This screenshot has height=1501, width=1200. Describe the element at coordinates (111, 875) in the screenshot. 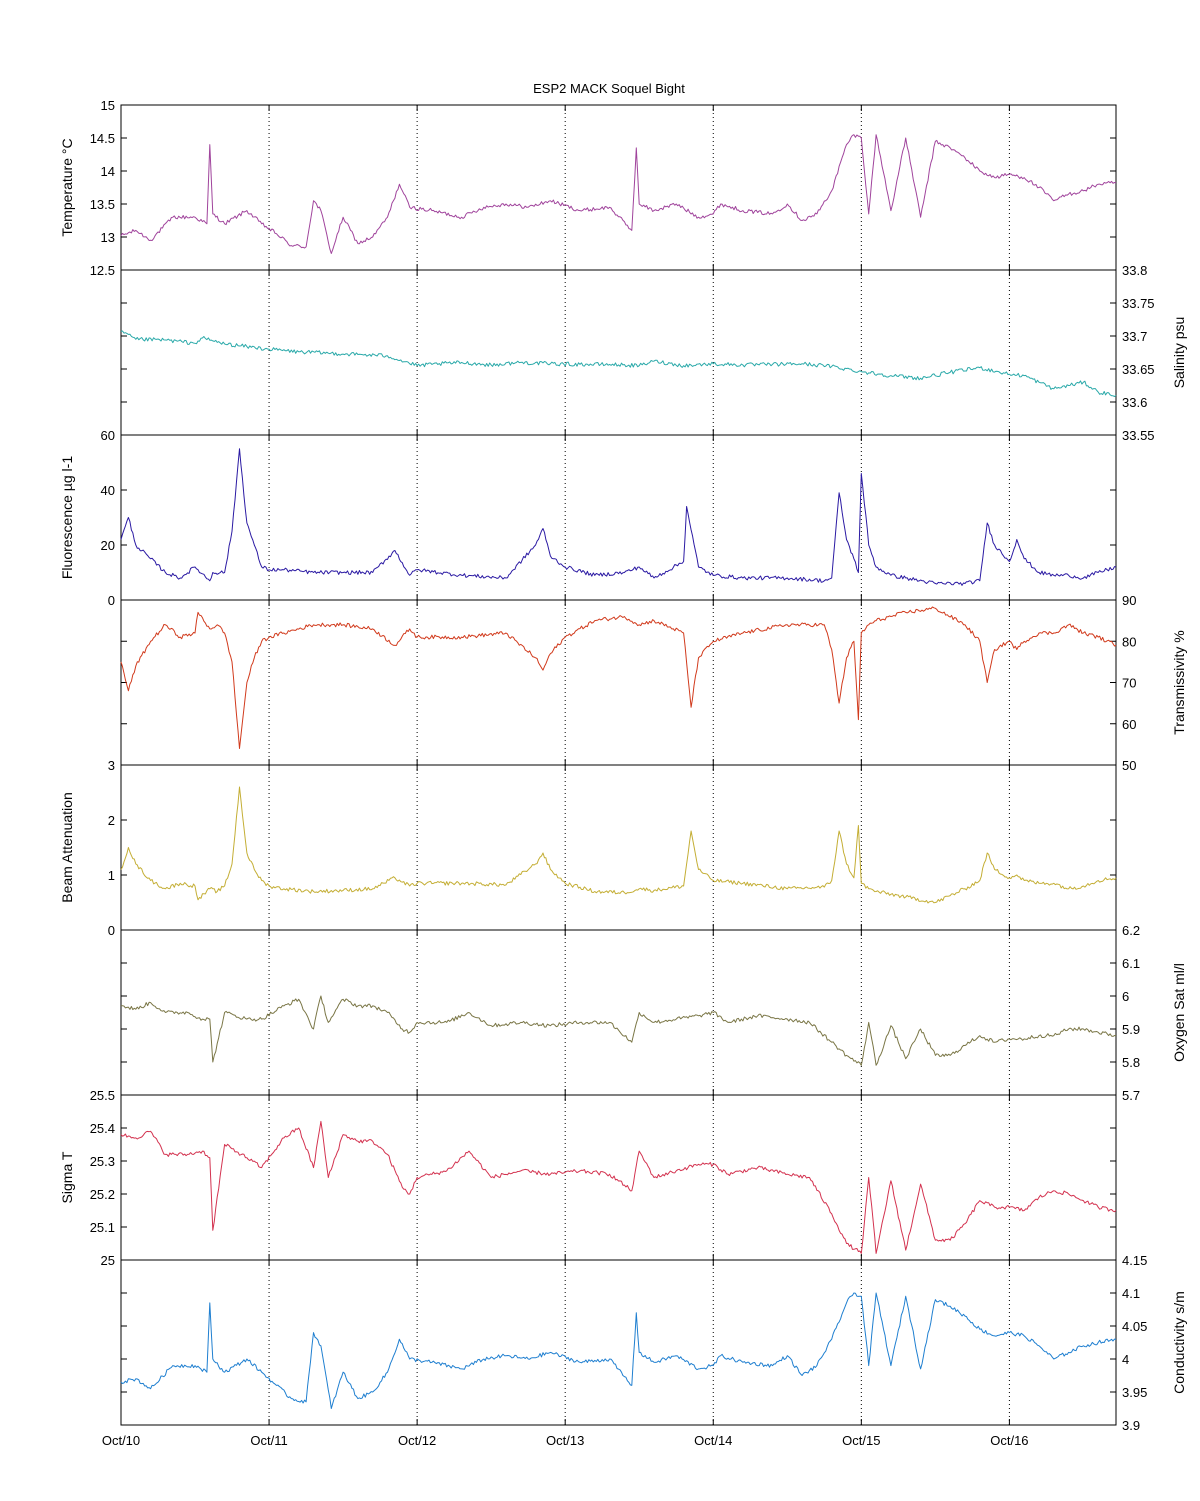

I see `y-tick-label: 1` at that location.